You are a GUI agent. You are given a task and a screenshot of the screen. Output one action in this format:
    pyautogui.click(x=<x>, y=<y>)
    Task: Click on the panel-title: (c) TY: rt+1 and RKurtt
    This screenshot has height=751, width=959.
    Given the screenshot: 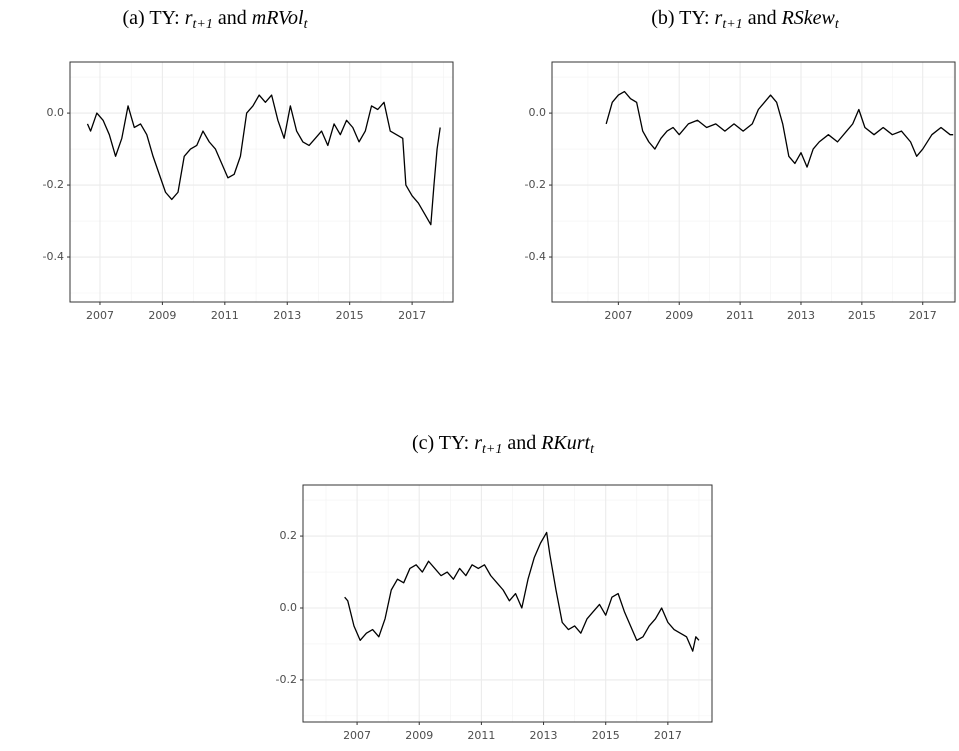 What is the action you would take?
    pyautogui.click(x=503, y=444)
    